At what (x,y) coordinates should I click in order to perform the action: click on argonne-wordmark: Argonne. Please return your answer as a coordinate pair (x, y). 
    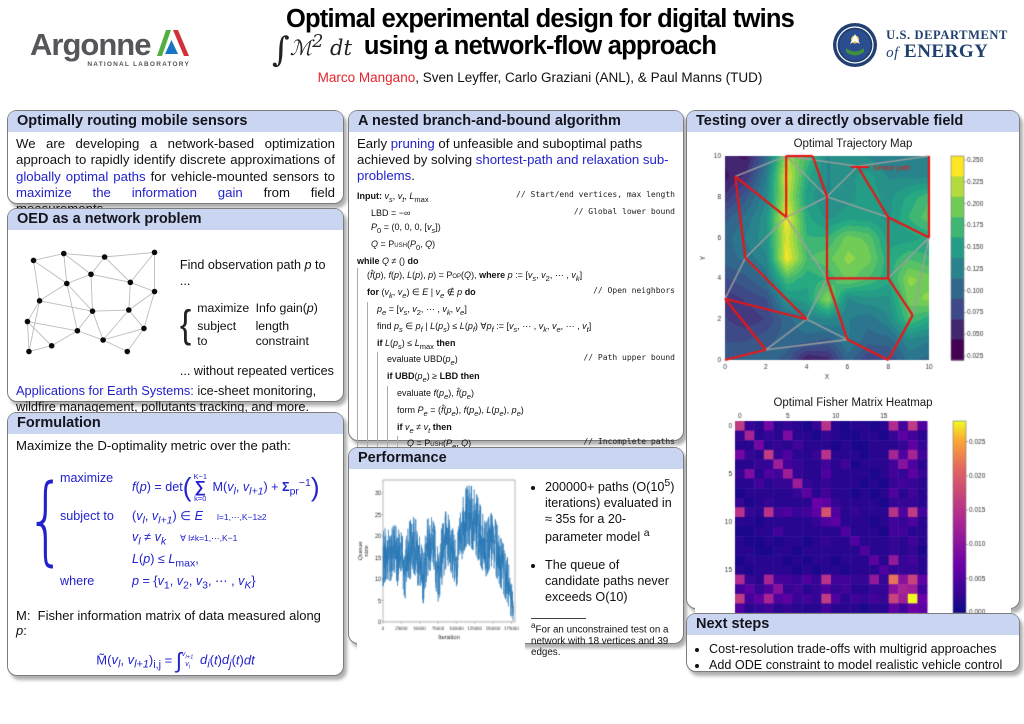
    Looking at the image, I should click on (90, 44).